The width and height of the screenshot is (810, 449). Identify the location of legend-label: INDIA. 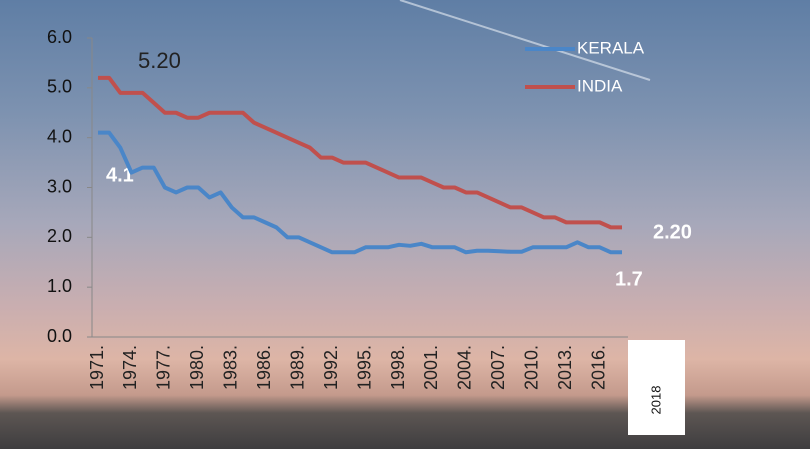
(600, 85).